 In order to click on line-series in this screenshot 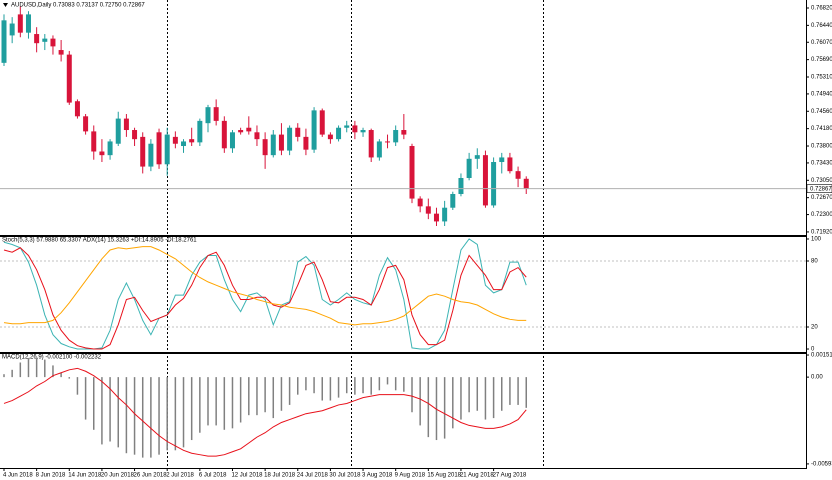, I will do `click(265, 412)`.